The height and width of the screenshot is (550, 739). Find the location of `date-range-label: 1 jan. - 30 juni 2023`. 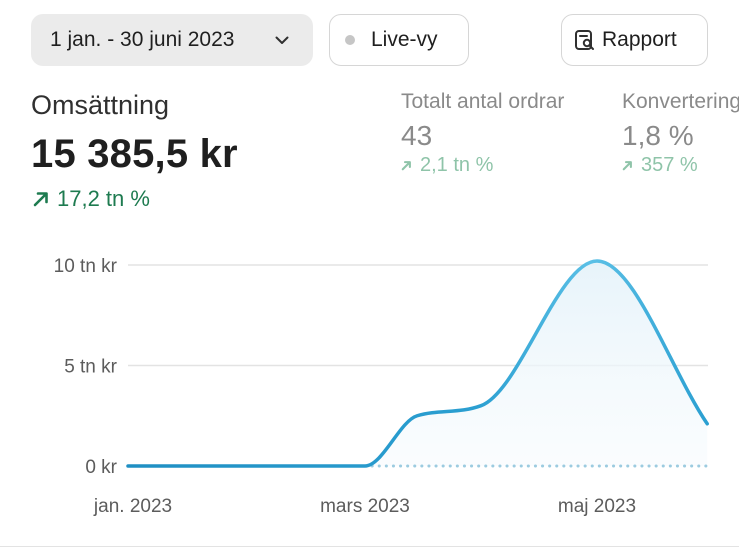

date-range-label: 1 jan. - 30 juni 2023 is located at coordinates (142, 39).